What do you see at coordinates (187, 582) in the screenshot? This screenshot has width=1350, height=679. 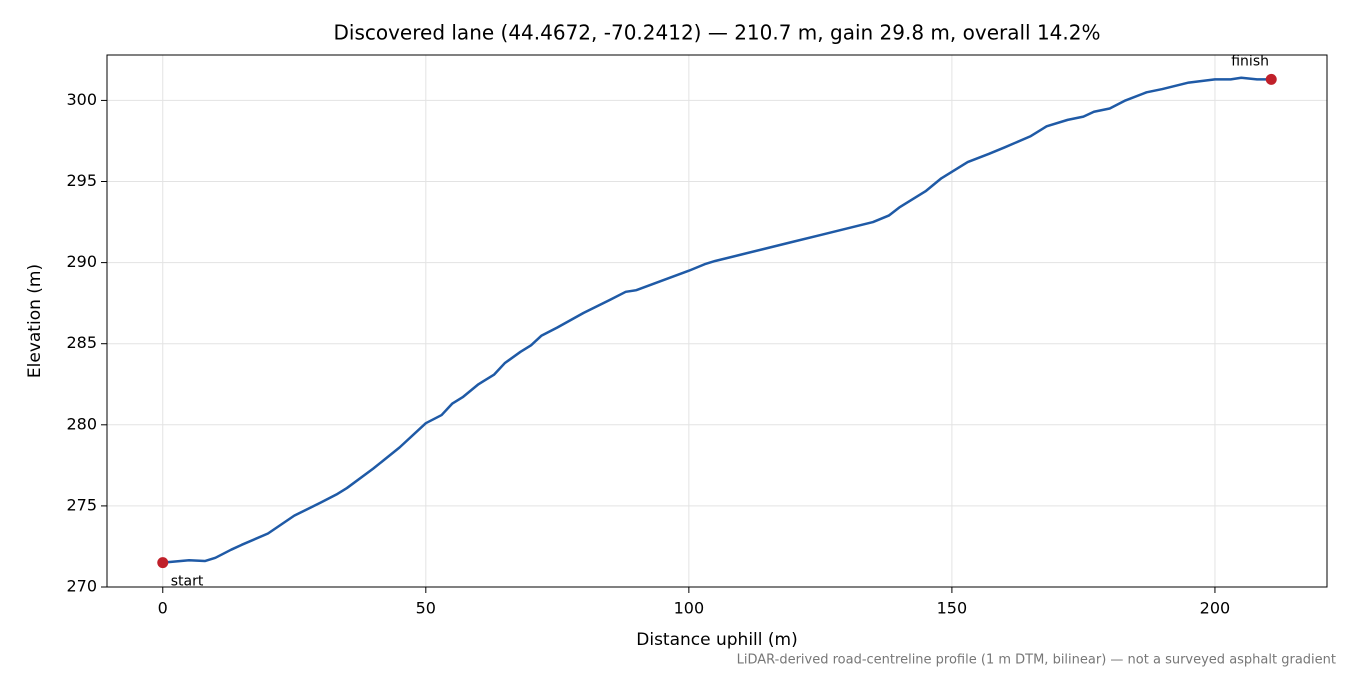 I see `annotation: start` at bounding box center [187, 582].